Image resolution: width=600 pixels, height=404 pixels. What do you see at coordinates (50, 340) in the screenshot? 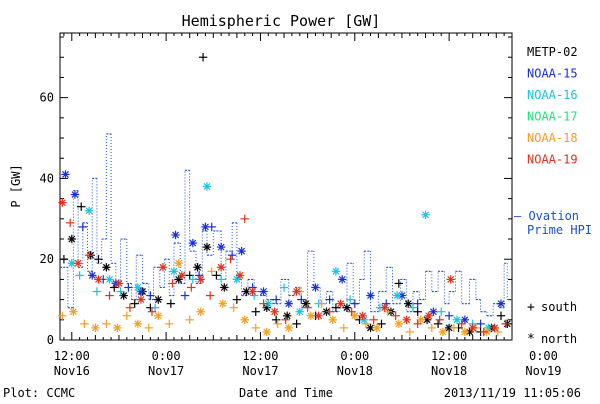
I see `y-tick-label: 0` at bounding box center [50, 340].